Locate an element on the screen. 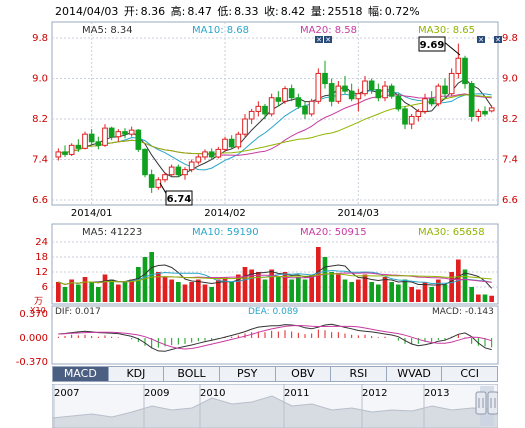 The height and width of the screenshot is (428, 525). price-ma-legend: MA5: 8.34 MA10: 8.68 MA20: 8.58 MA30: 8.65 is located at coordinates (278, 30).